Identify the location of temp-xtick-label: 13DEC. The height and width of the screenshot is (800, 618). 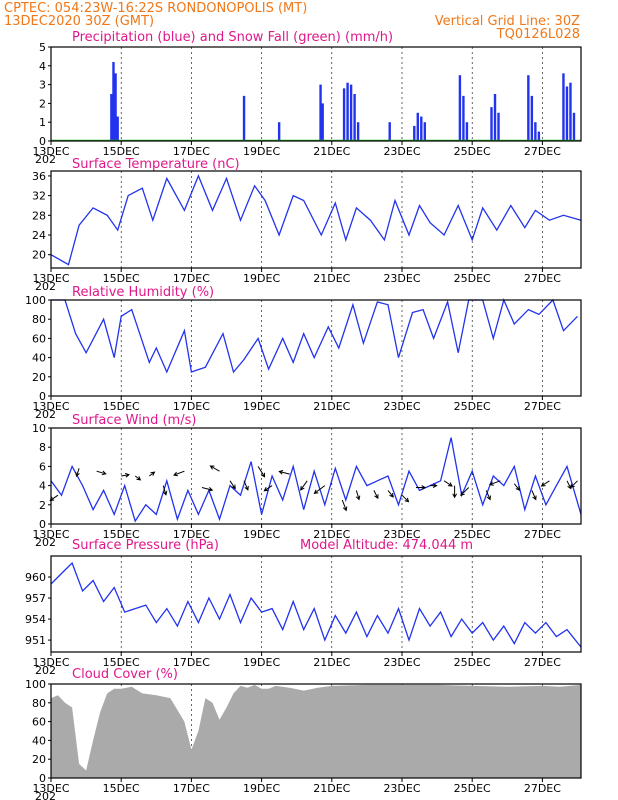
(50, 278).